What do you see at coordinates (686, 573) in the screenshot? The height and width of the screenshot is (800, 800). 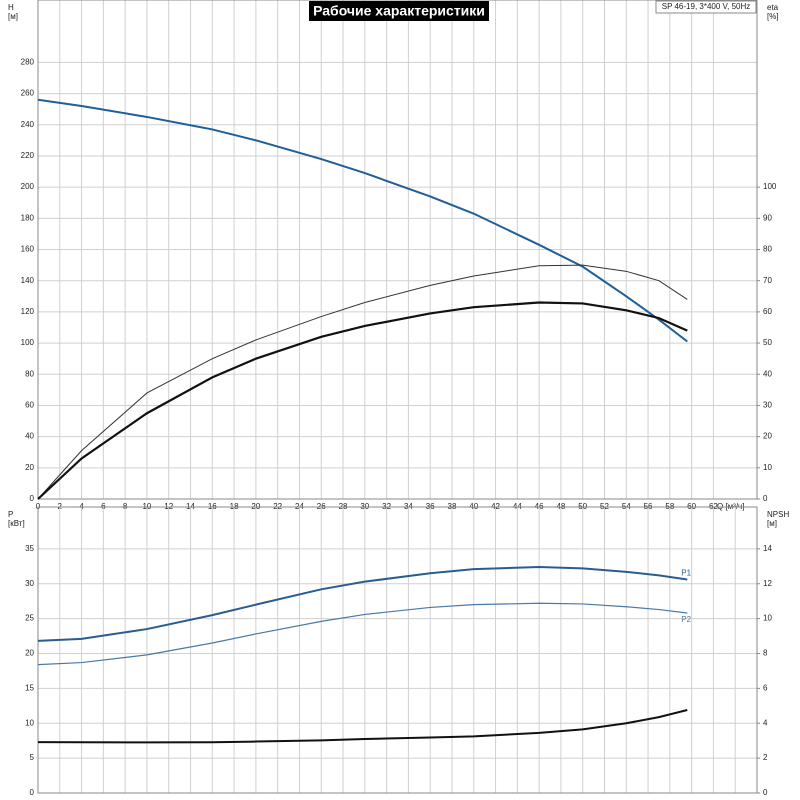 I see `curve-label: P1` at bounding box center [686, 573].